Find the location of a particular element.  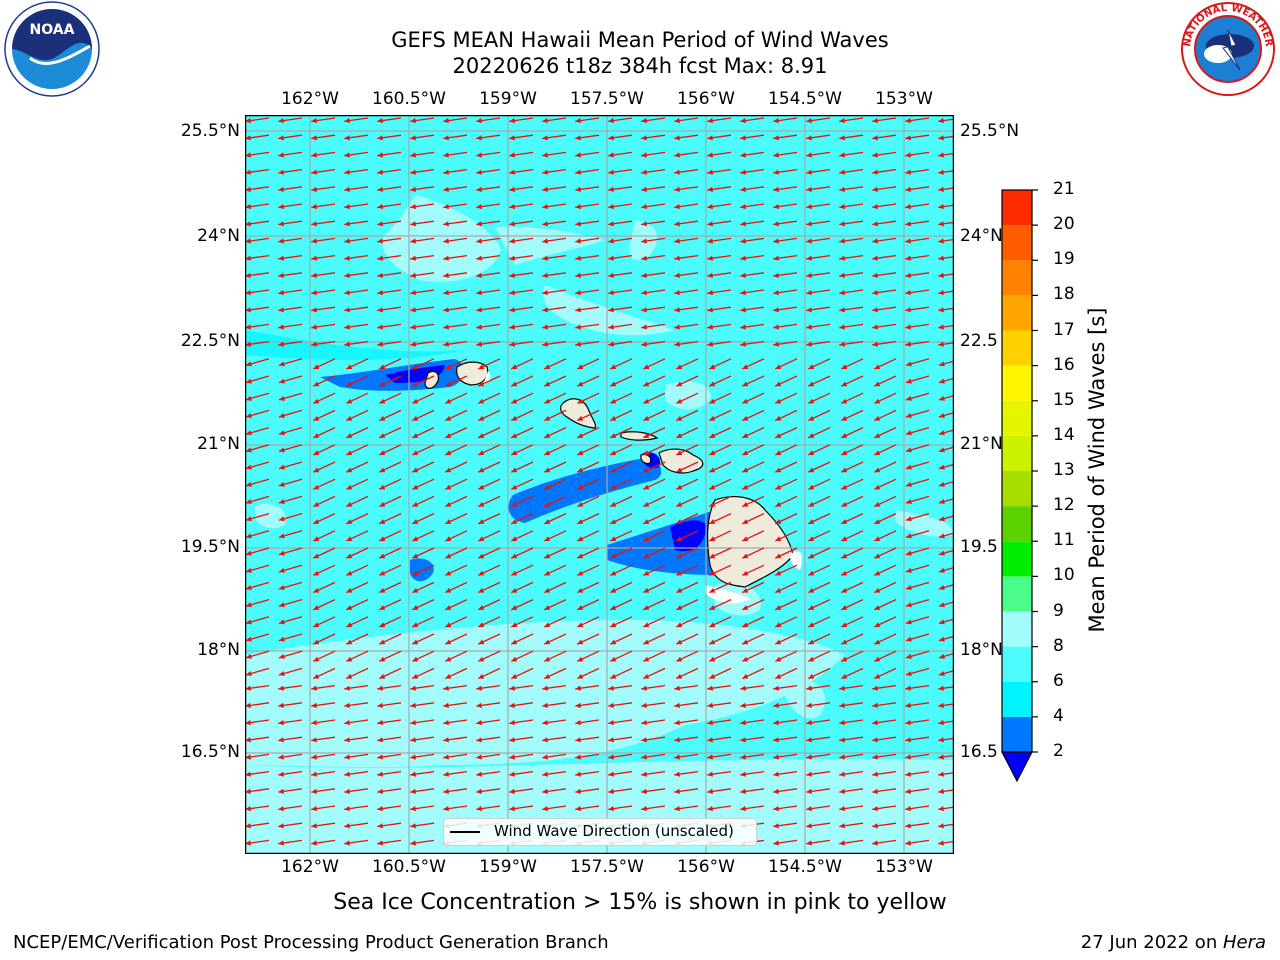

lat-label-right: 25.5°N is located at coordinates (990, 131).